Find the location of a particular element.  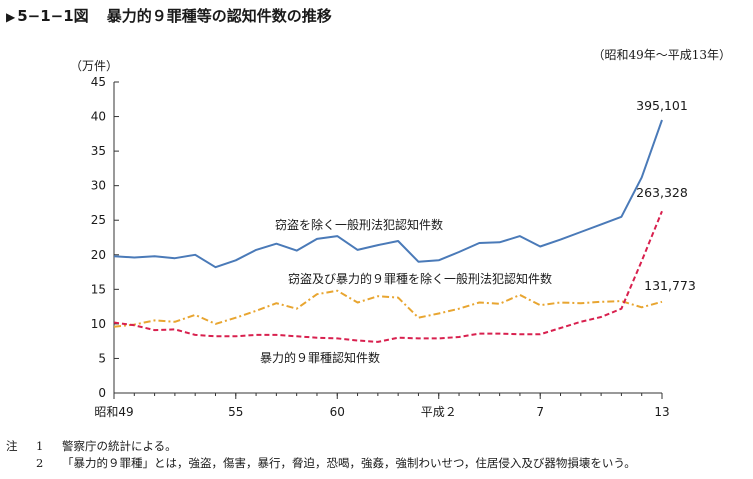

figure-number: 5−1−1図 is located at coordinates (53, 16).